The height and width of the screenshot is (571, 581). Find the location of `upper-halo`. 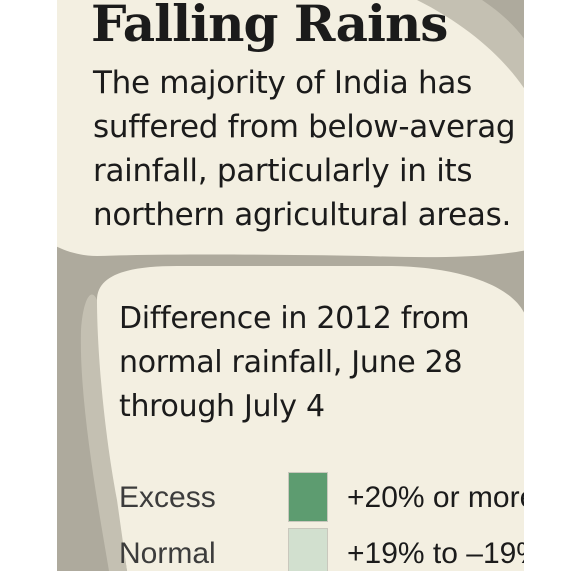

upper-halo is located at coordinates (470, 44).